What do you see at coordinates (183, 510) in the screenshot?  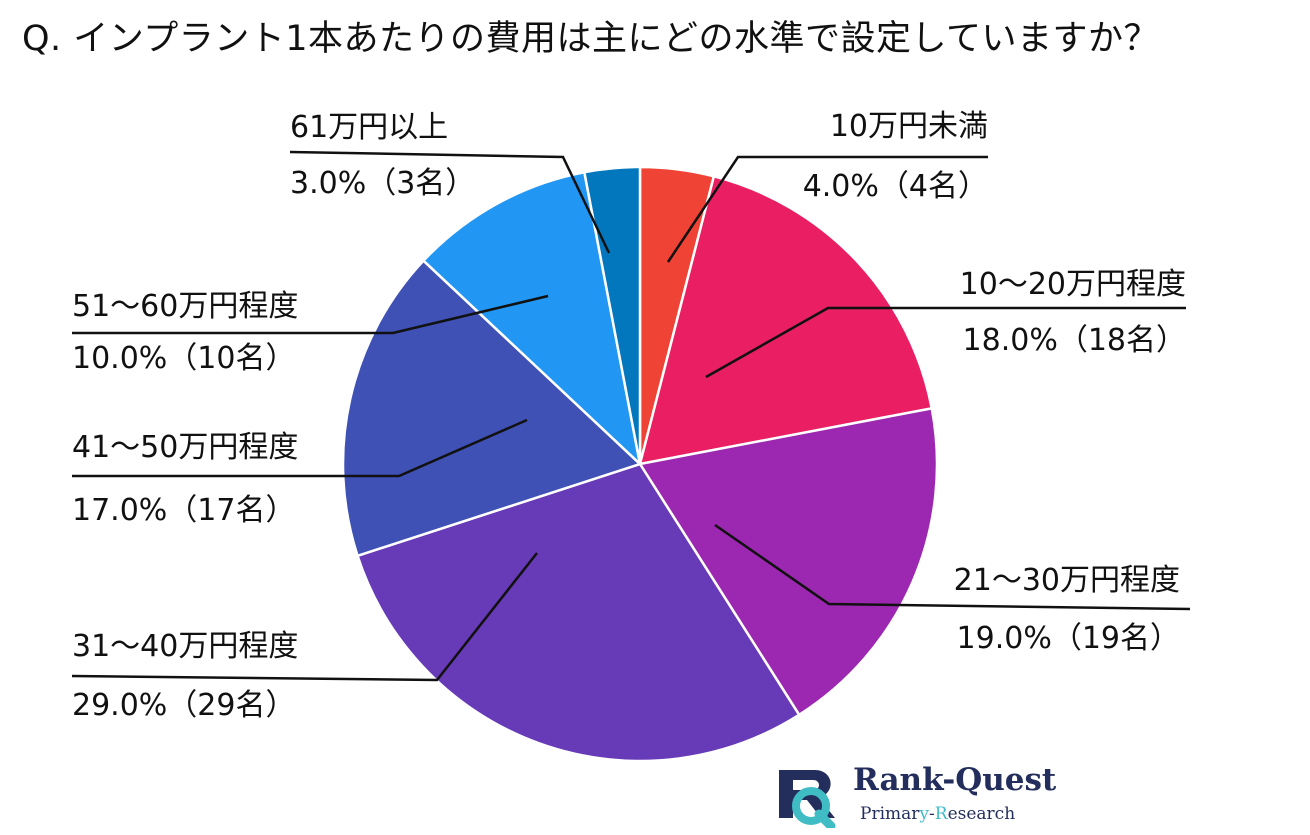 I see `slice-value-5: 17.0%（17名）` at bounding box center [183, 510].